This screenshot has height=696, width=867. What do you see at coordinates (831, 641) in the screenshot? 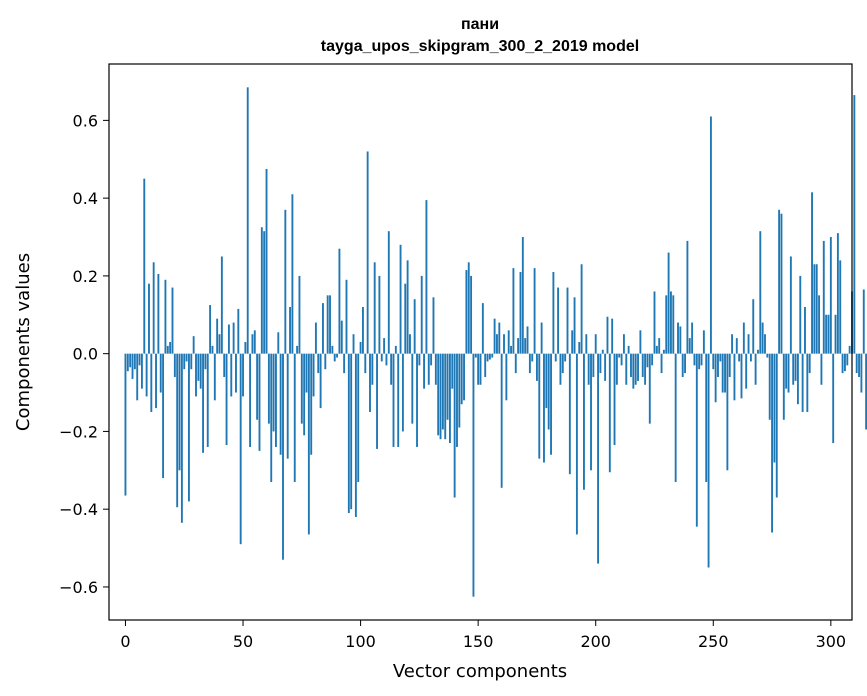
I see `x-tick-label-300: 300` at bounding box center [831, 641].